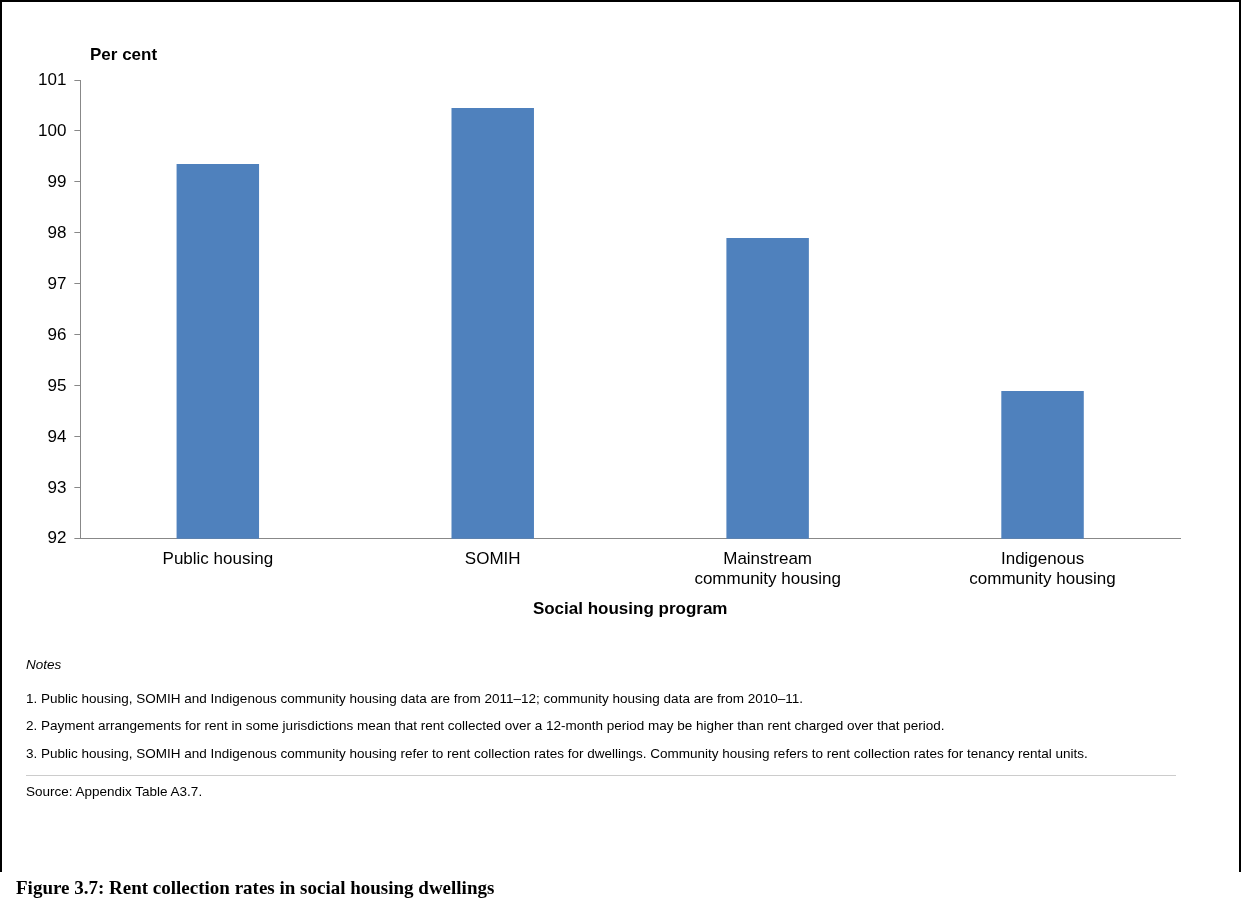  Describe the element at coordinates (557, 753) in the screenshot. I see `text: 3. Public housing, SOMIH and Indigenous community housing refer to rent collection rates for dwellings. Community housing refers to rent collection rates for tenancy rental units.` at that location.